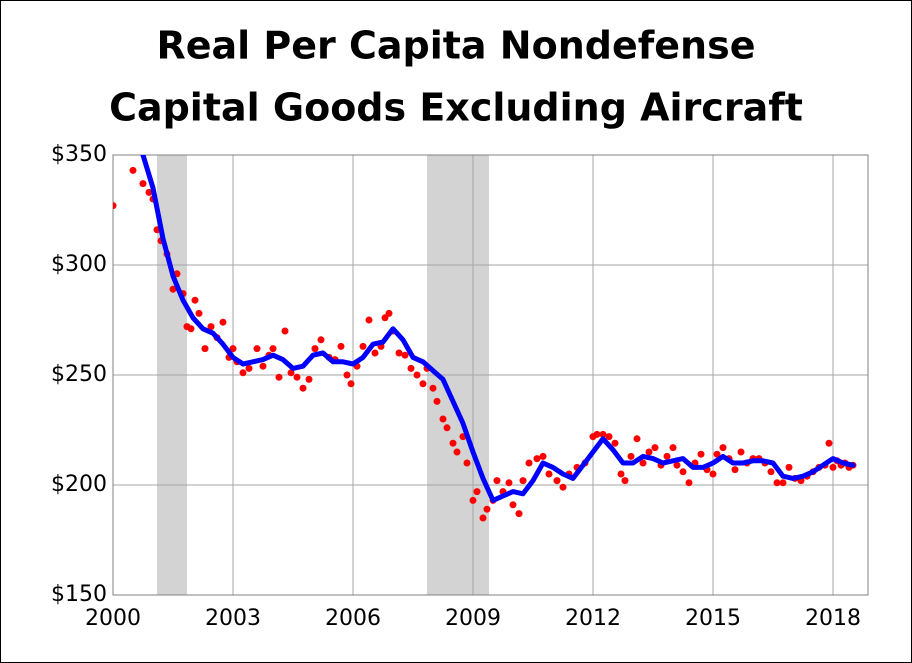  I want to click on chart-title: Capital Goods Excluding Aircraft, so click(456, 108).